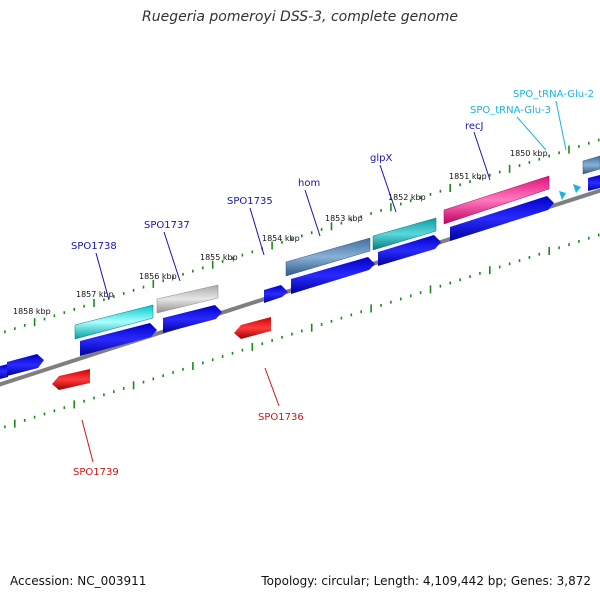  Describe the element at coordinates (300, 17) in the screenshot. I see `map-title: Ruegeria pomeroyi DSS-3, complete genome` at that location.